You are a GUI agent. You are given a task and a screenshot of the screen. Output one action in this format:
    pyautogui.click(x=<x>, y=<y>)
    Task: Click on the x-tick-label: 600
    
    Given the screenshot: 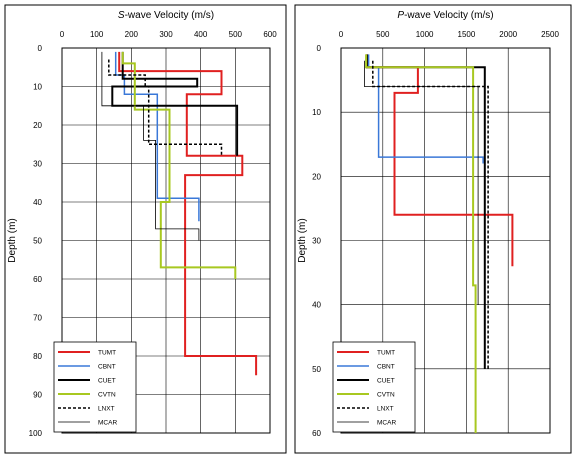 What is the action you would take?
    pyautogui.click(x=270, y=34)
    